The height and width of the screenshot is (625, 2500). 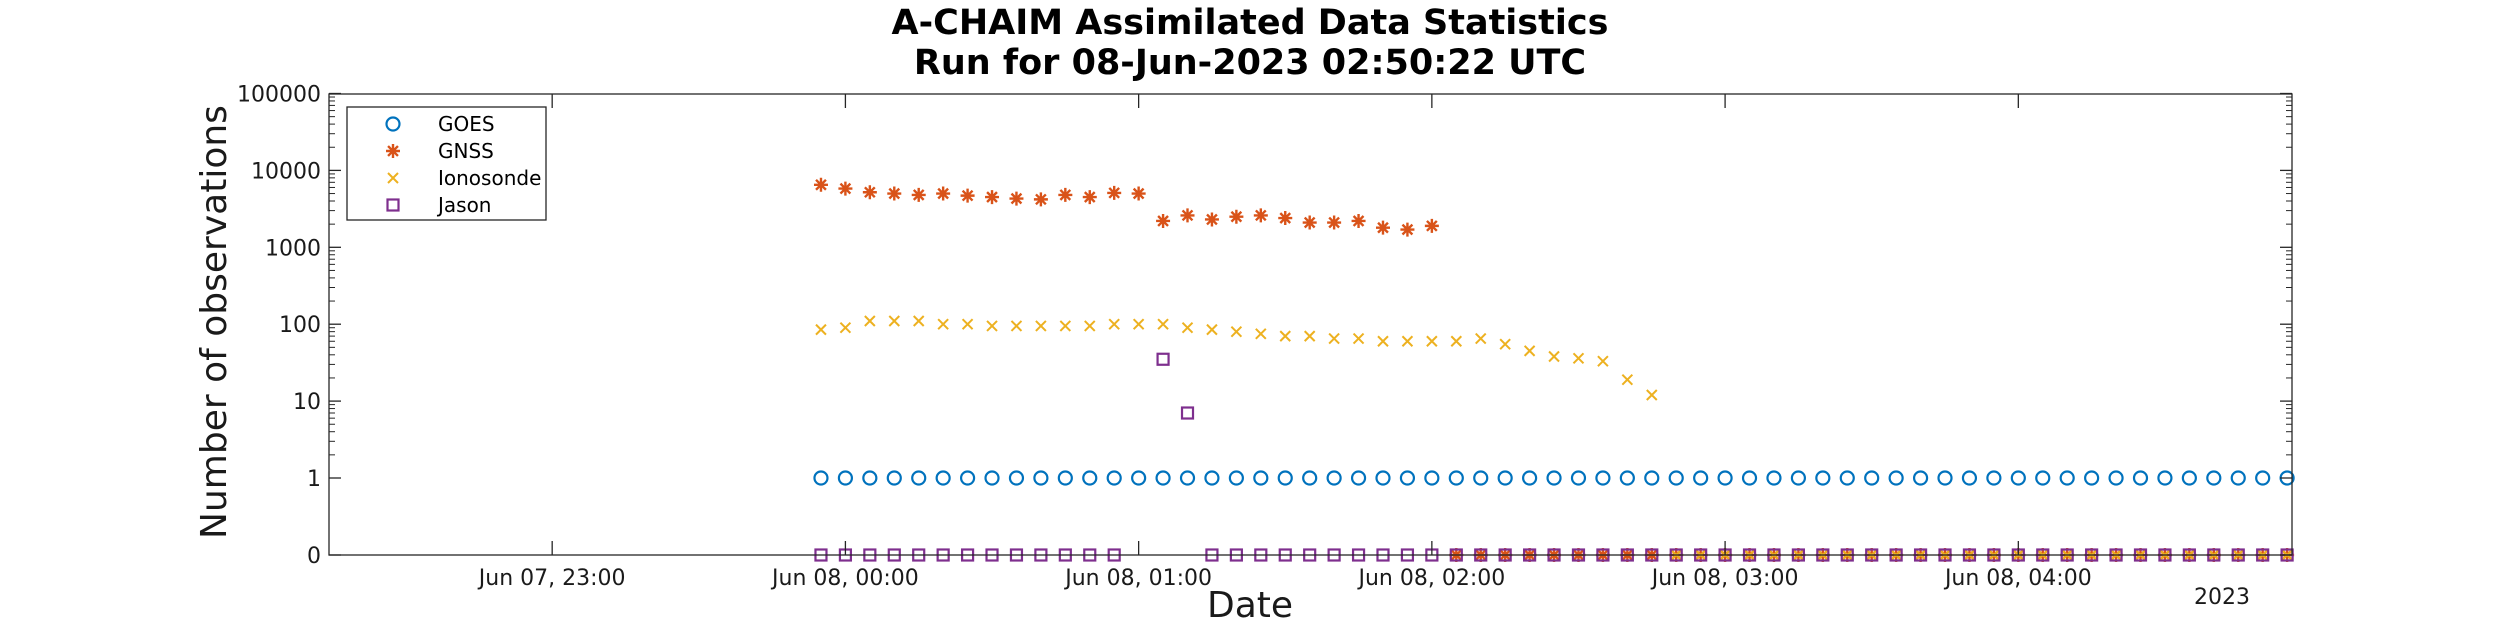 What do you see at coordinates (1250, 23) in the screenshot?
I see `chart-title: A-CHAIM Assimilated Data Statistics` at bounding box center [1250, 23].